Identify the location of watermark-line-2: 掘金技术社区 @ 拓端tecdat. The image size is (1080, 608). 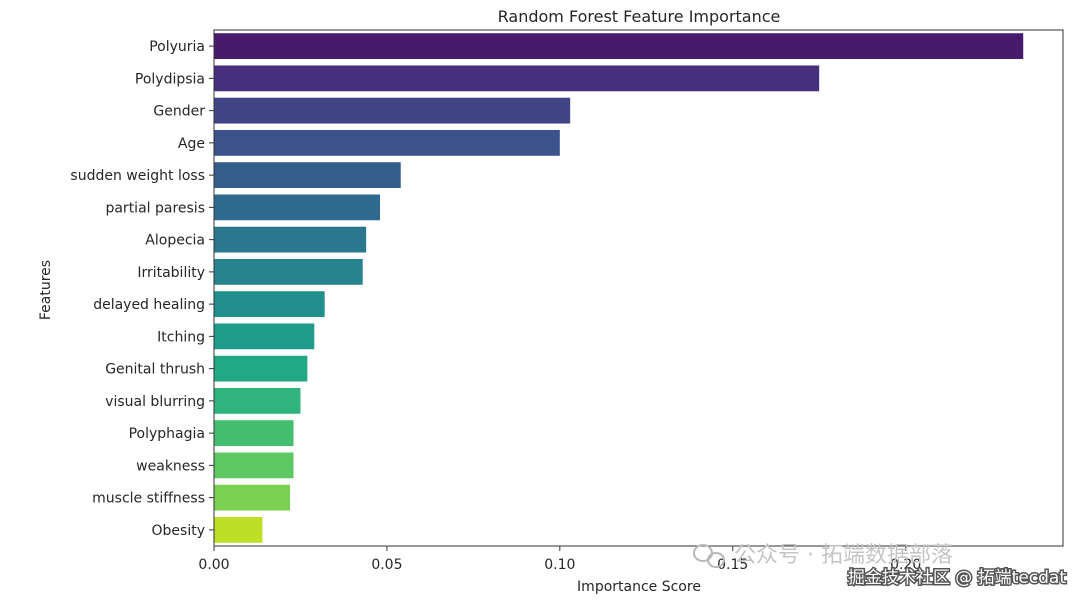
(957, 578).